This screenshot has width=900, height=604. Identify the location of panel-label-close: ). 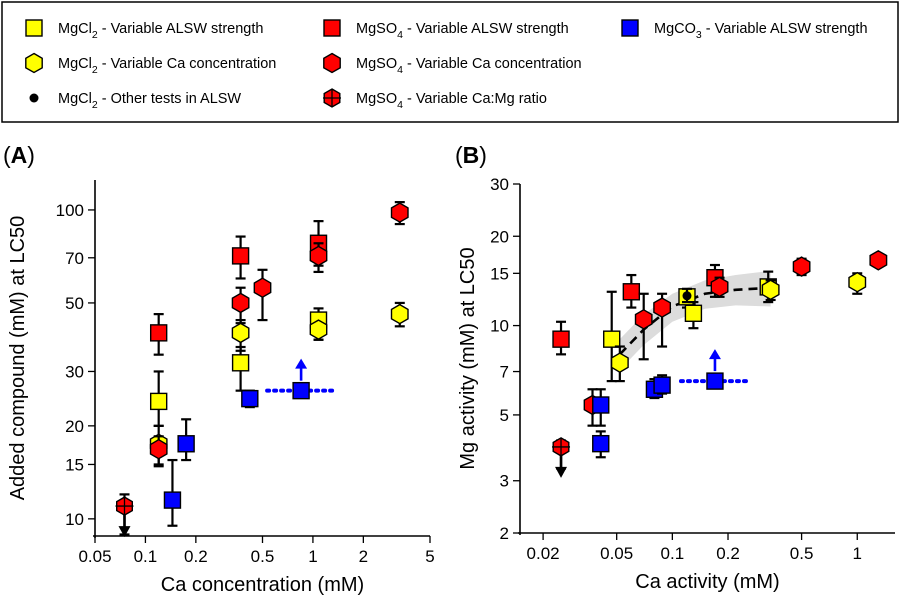
(31, 155).